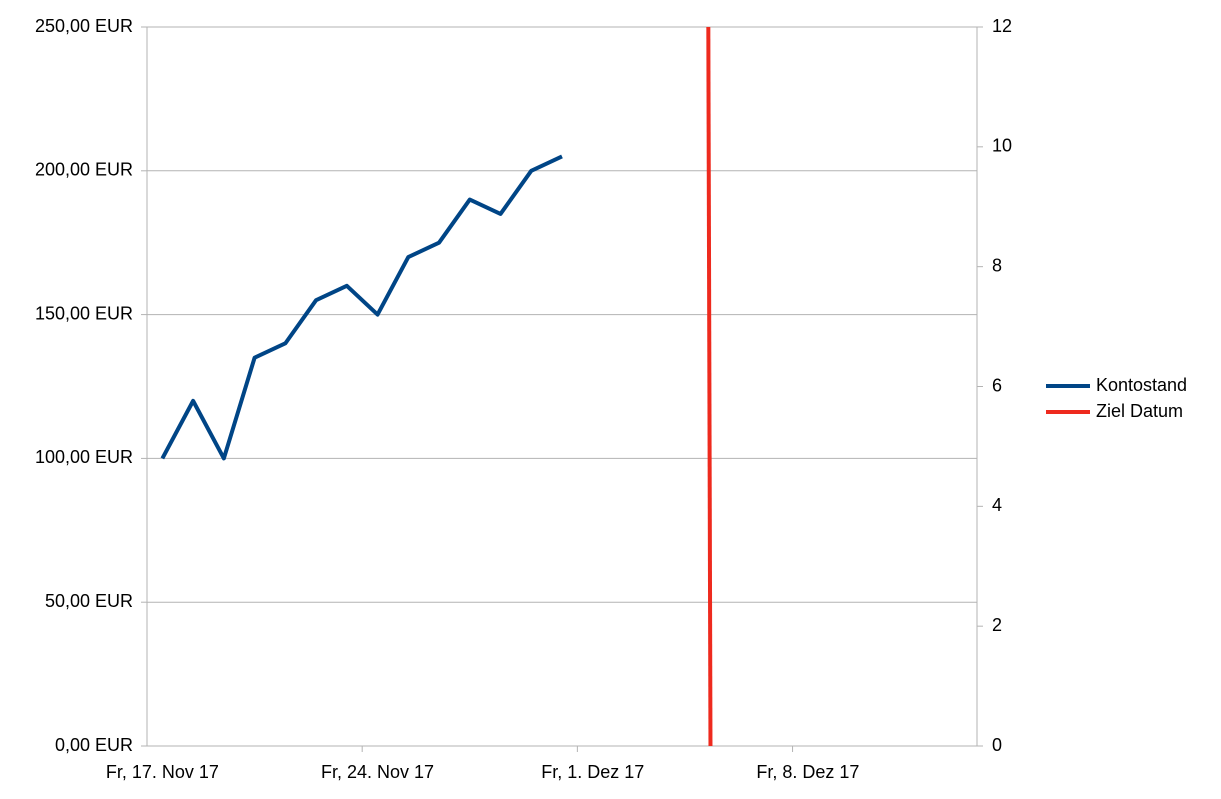  What do you see at coordinates (84, 26) in the screenshot?
I see `y-tick-label: 250,00 EUR` at bounding box center [84, 26].